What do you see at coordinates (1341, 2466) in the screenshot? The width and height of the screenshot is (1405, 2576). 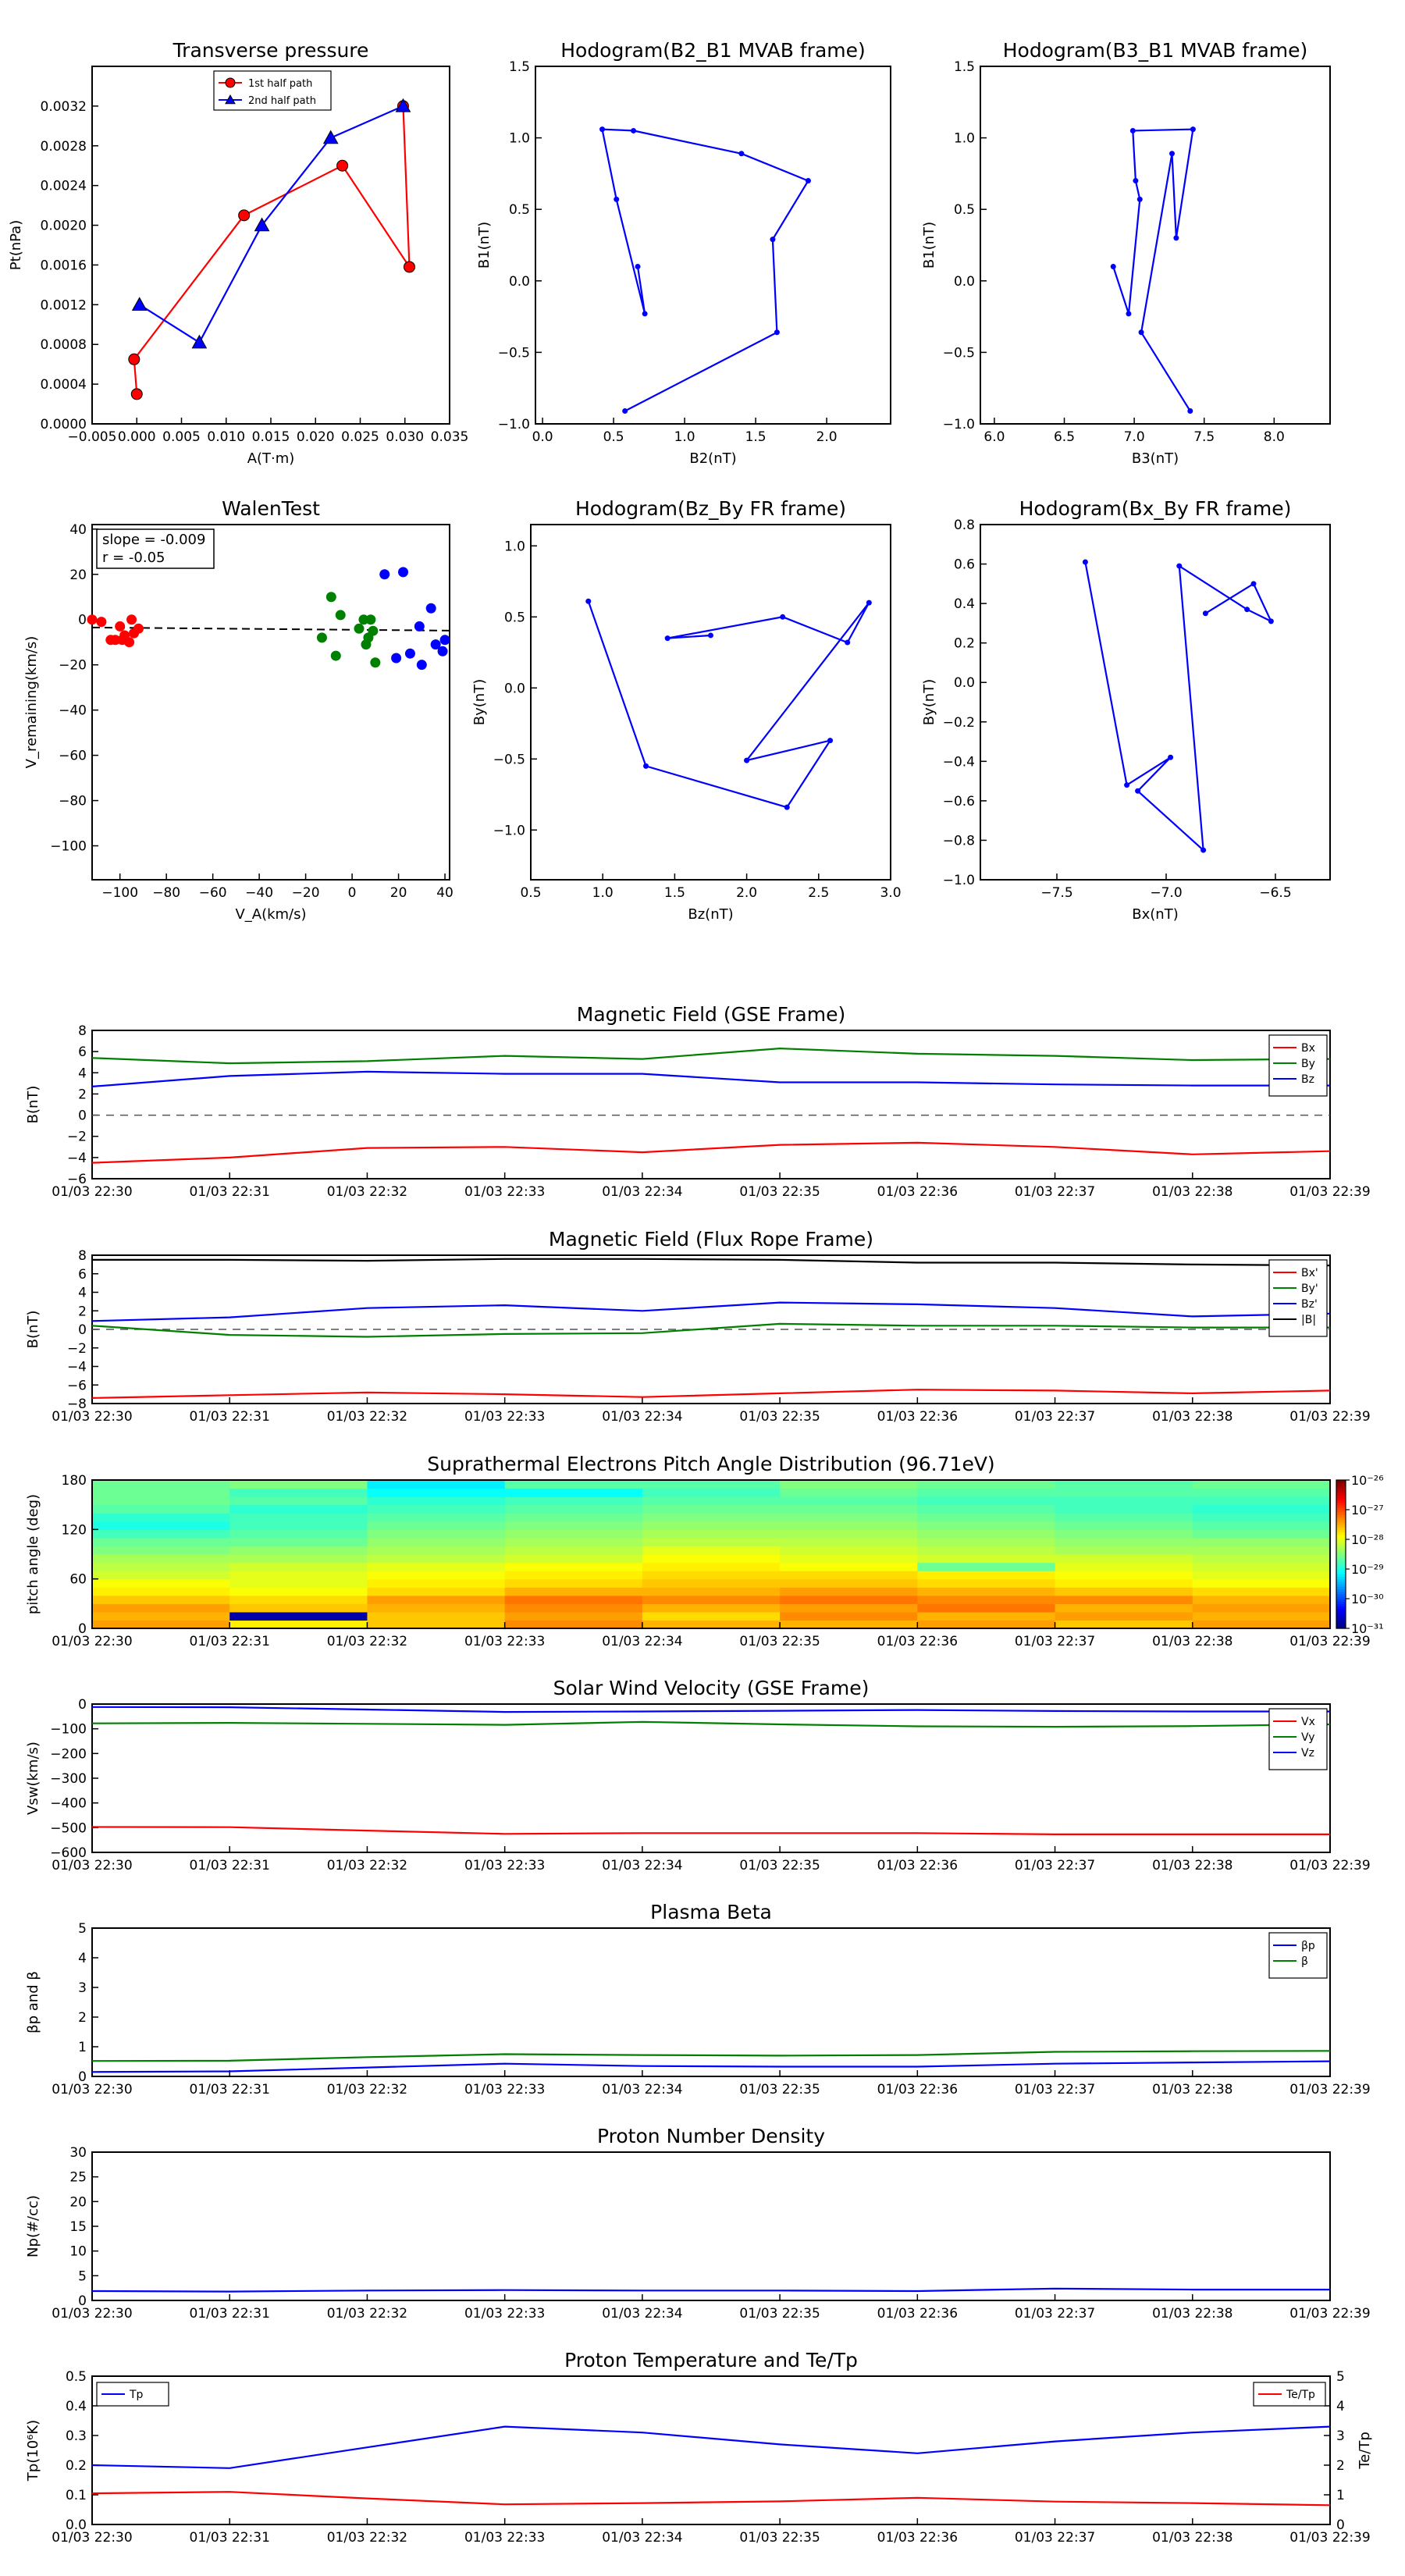 I see `y-tick-label: 2` at bounding box center [1341, 2466].